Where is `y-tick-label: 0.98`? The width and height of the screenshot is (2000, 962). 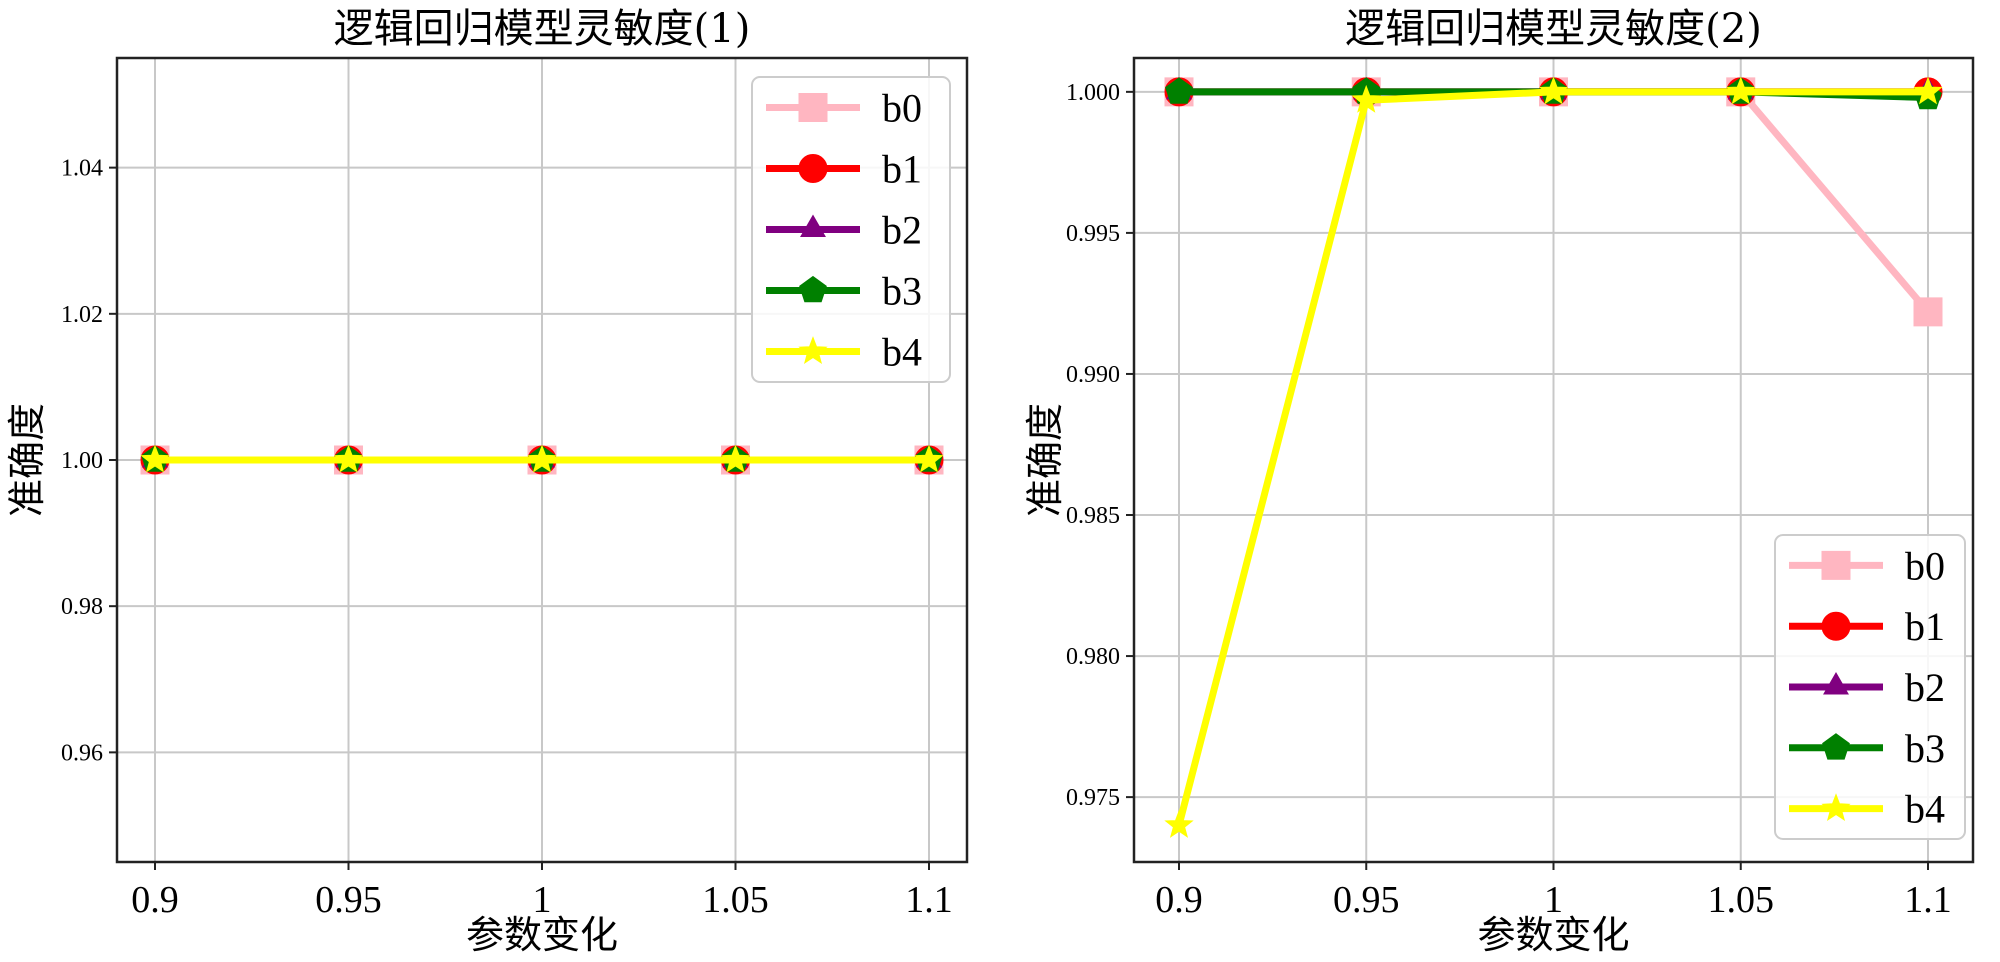 y-tick-label: 0.98 is located at coordinates (82, 607).